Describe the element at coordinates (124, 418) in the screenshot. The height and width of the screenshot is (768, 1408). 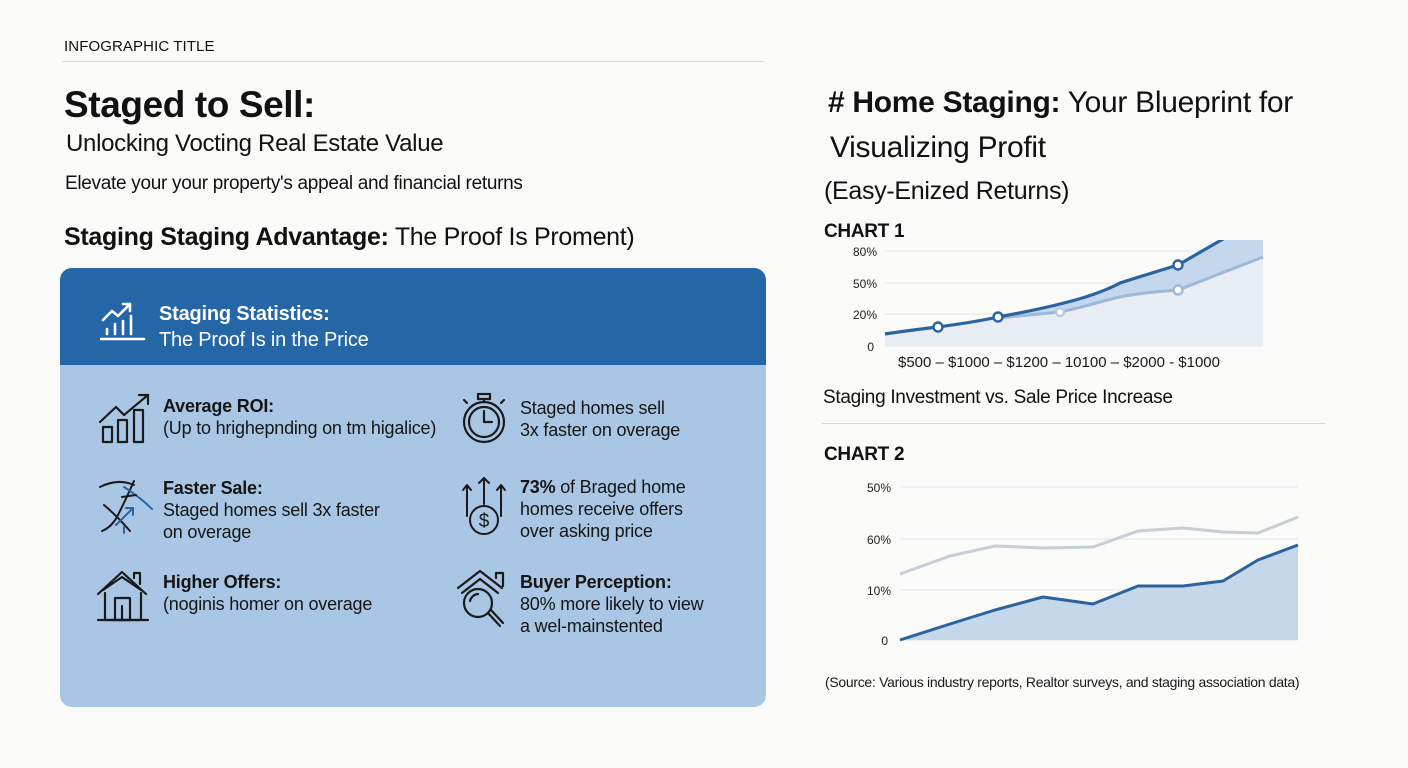
I see `roi-bar-chart-icon` at that location.